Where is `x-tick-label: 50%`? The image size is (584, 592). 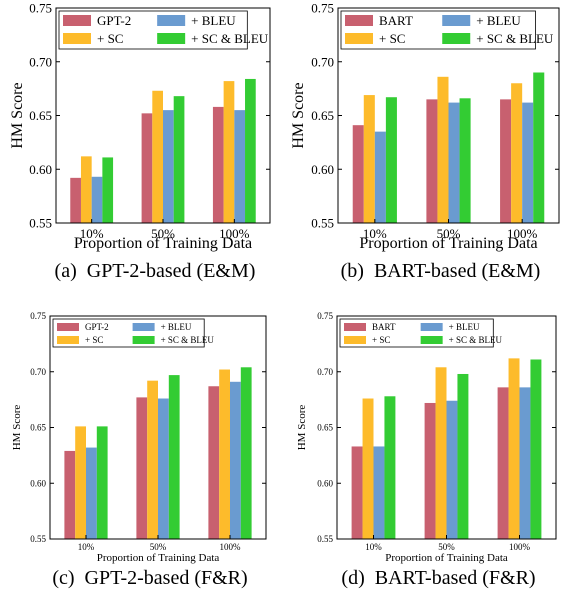
x-tick-label: 50% is located at coordinates (449, 233).